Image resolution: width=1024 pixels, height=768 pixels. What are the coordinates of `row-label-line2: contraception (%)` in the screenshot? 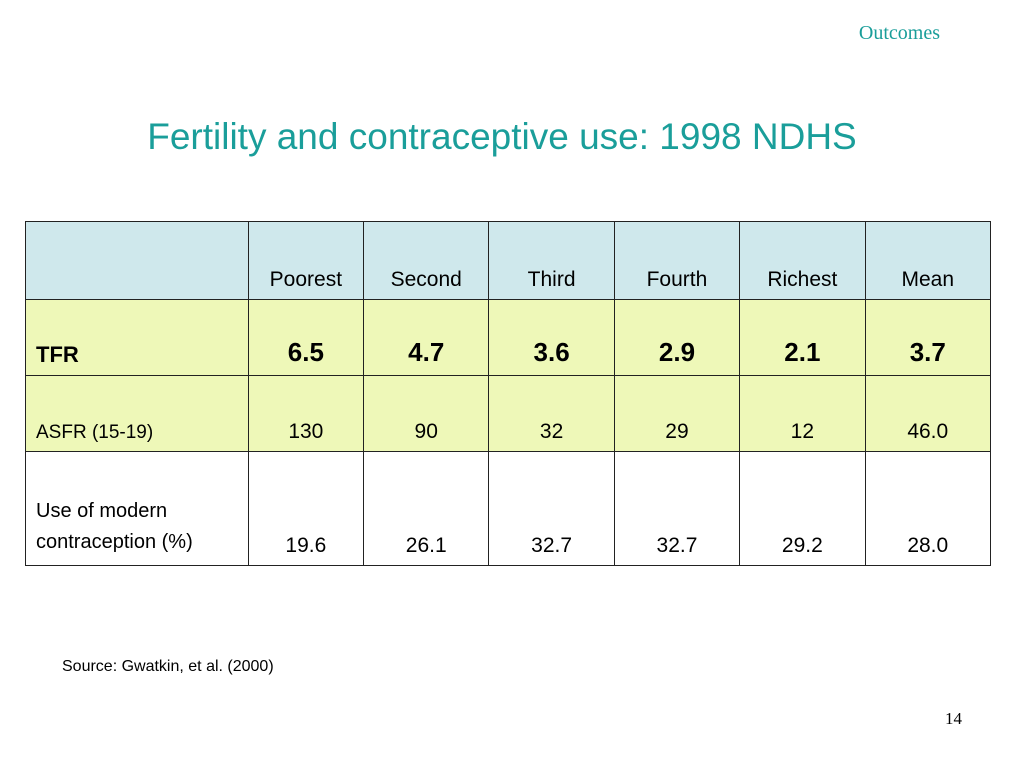 It's located at (114, 542).